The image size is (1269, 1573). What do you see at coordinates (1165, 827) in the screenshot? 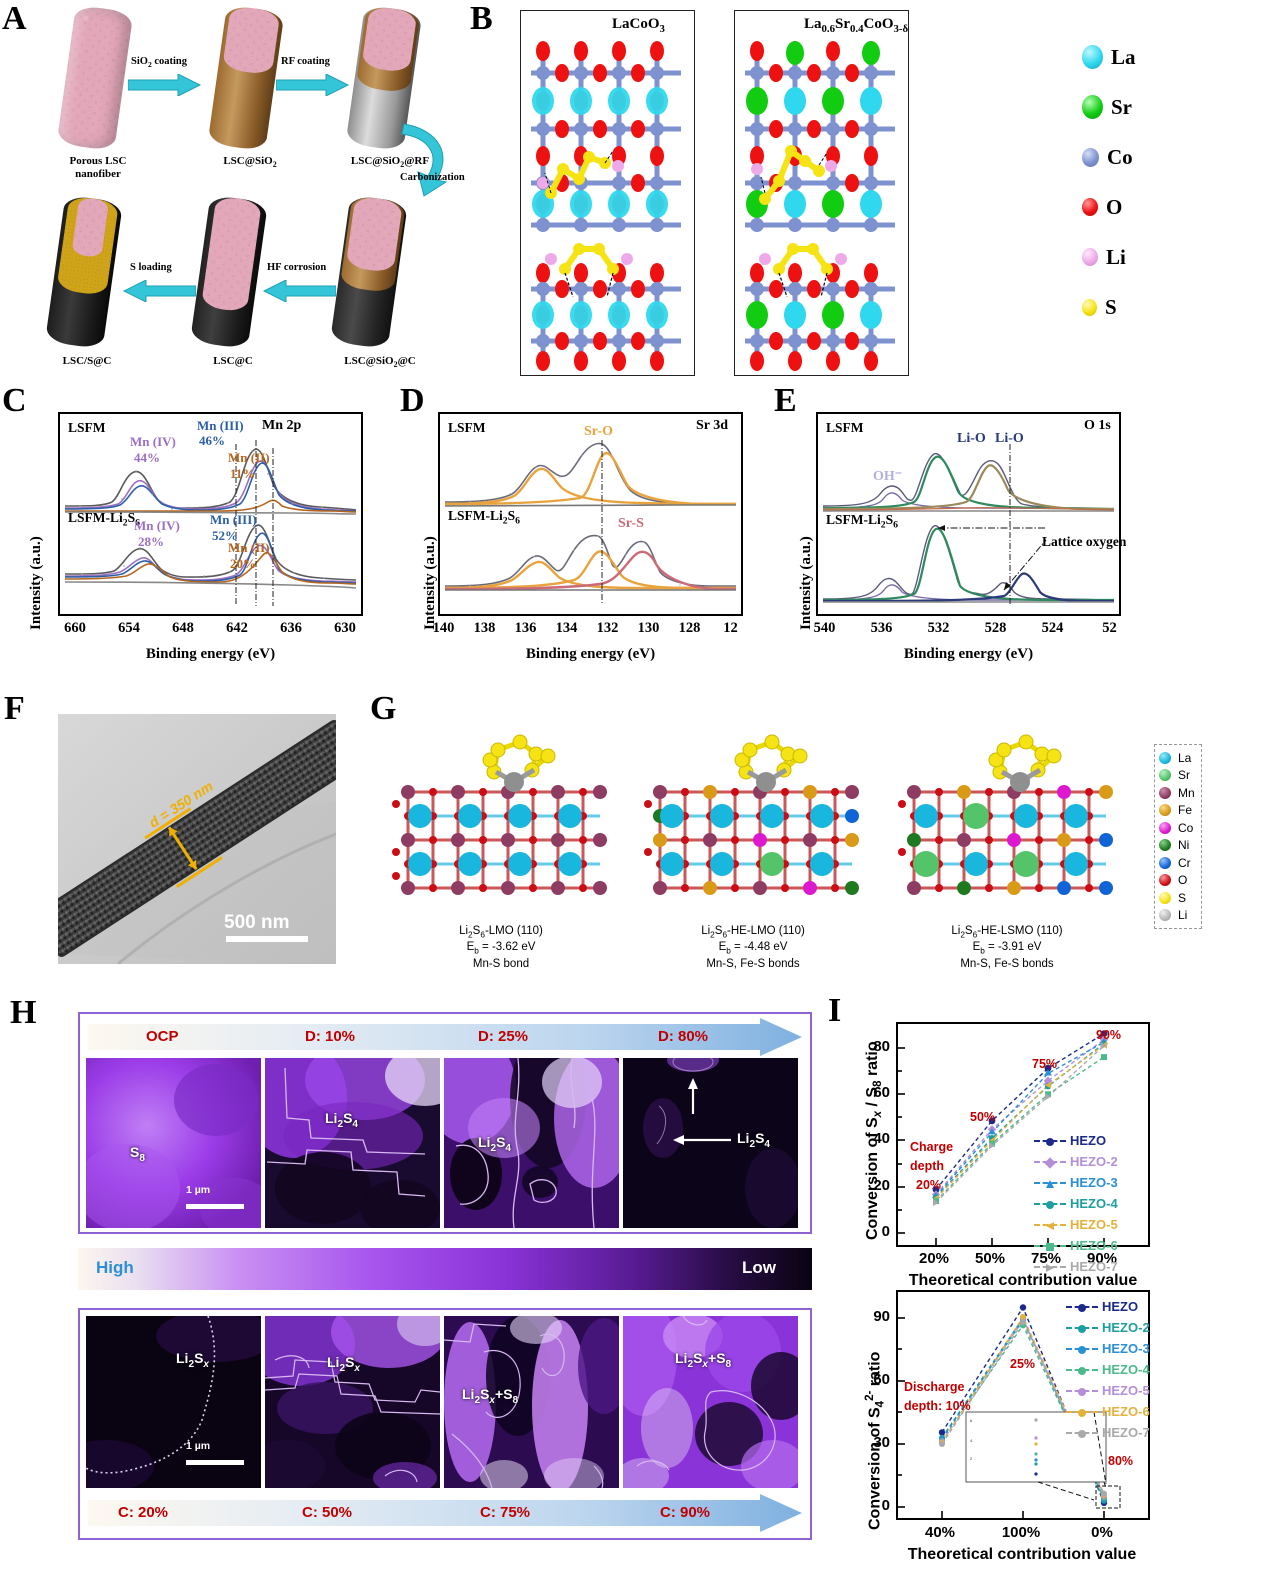
I see `co-atom-icon` at bounding box center [1165, 827].